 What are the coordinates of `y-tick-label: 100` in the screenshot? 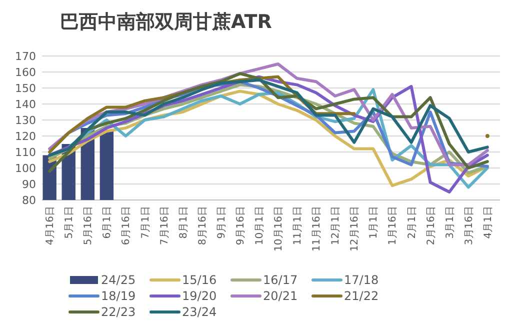 It's located at (25, 168).